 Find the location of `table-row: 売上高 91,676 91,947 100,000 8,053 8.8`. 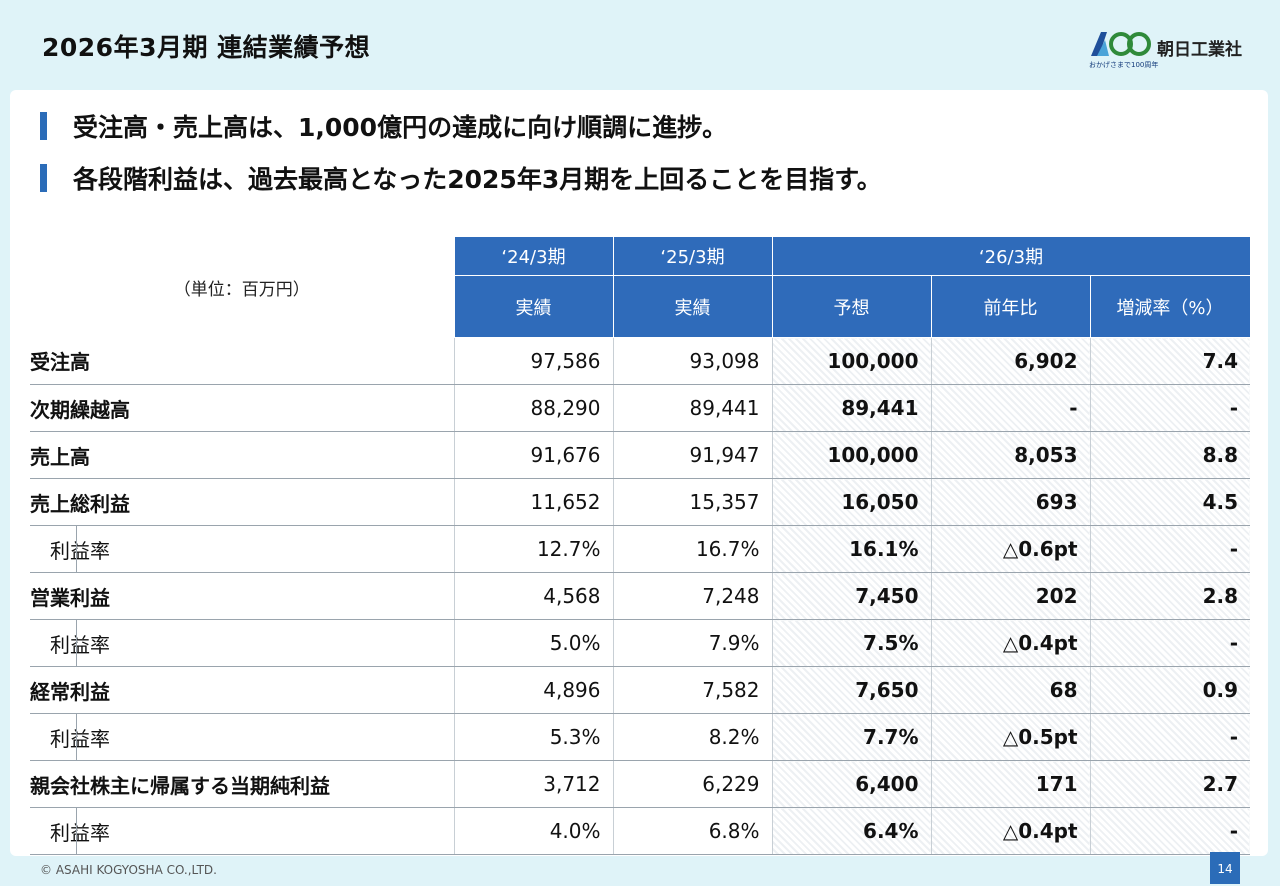

table-row: 売上高 91,676 91,947 100,000 8,053 8.8 is located at coordinates (640, 455).